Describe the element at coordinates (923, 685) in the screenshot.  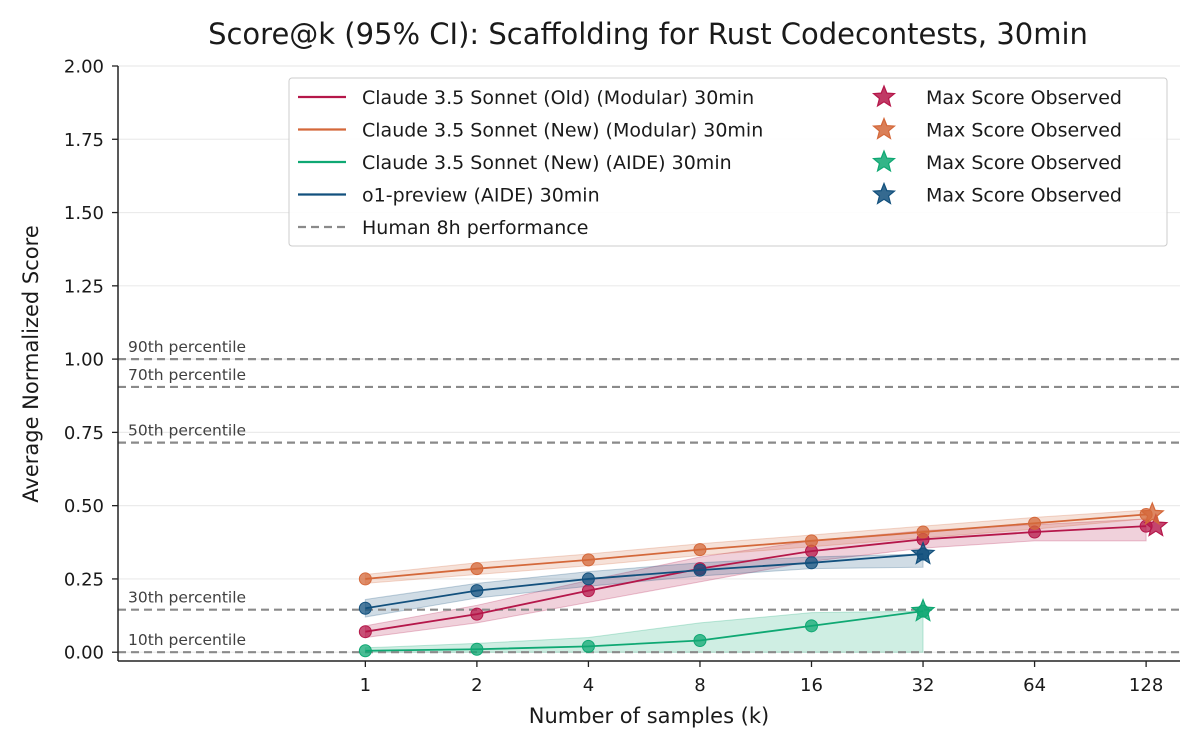
I see `x-tick-label: 32` at that location.